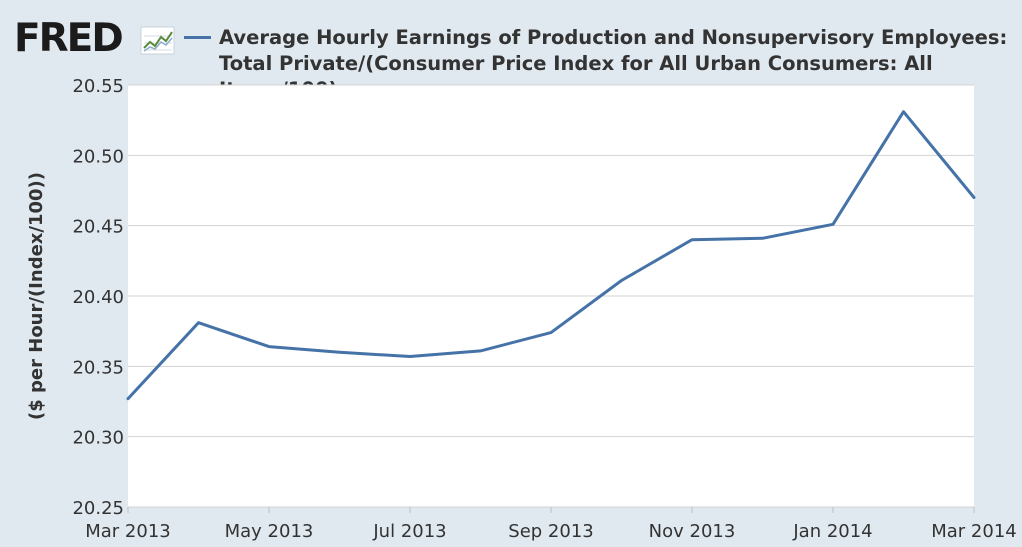 The height and width of the screenshot is (547, 1022). Describe the element at coordinates (98, 227) in the screenshot. I see `y-tick-label: 20.45` at that location.